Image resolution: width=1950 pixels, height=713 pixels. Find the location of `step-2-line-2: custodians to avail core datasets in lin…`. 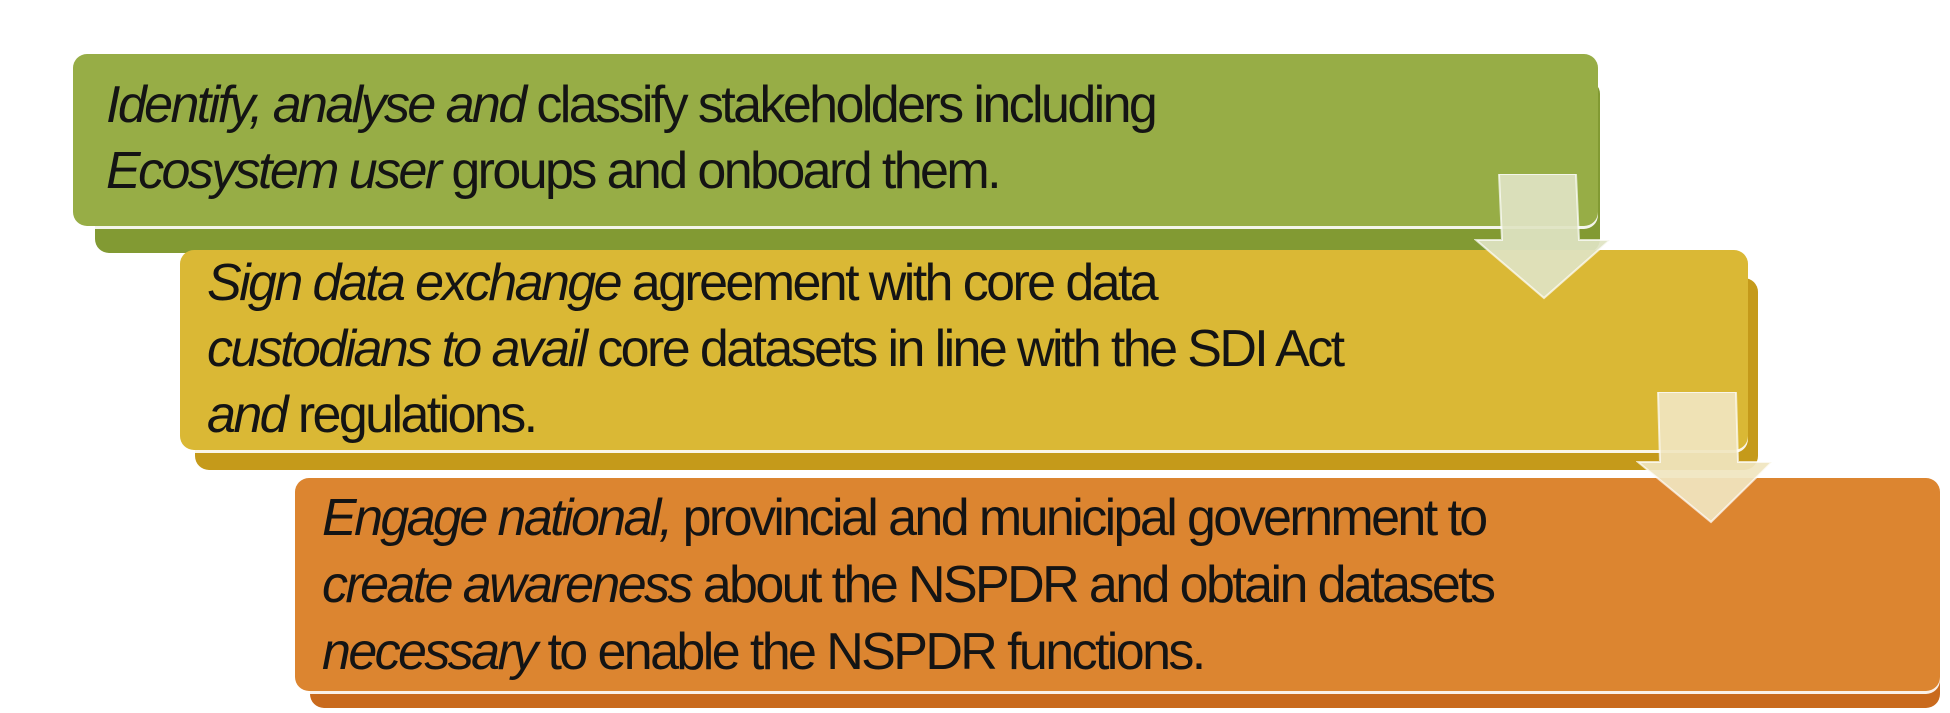

step-2-line-2: custodians to avail core datasets in lin… is located at coordinates (776, 349).